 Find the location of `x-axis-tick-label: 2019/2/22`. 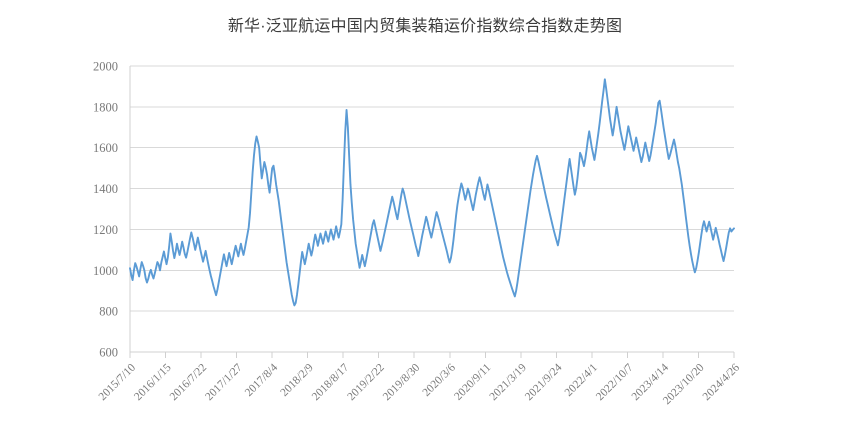

x-axis-tick-label: 2019/2/22 is located at coordinates (366, 382).